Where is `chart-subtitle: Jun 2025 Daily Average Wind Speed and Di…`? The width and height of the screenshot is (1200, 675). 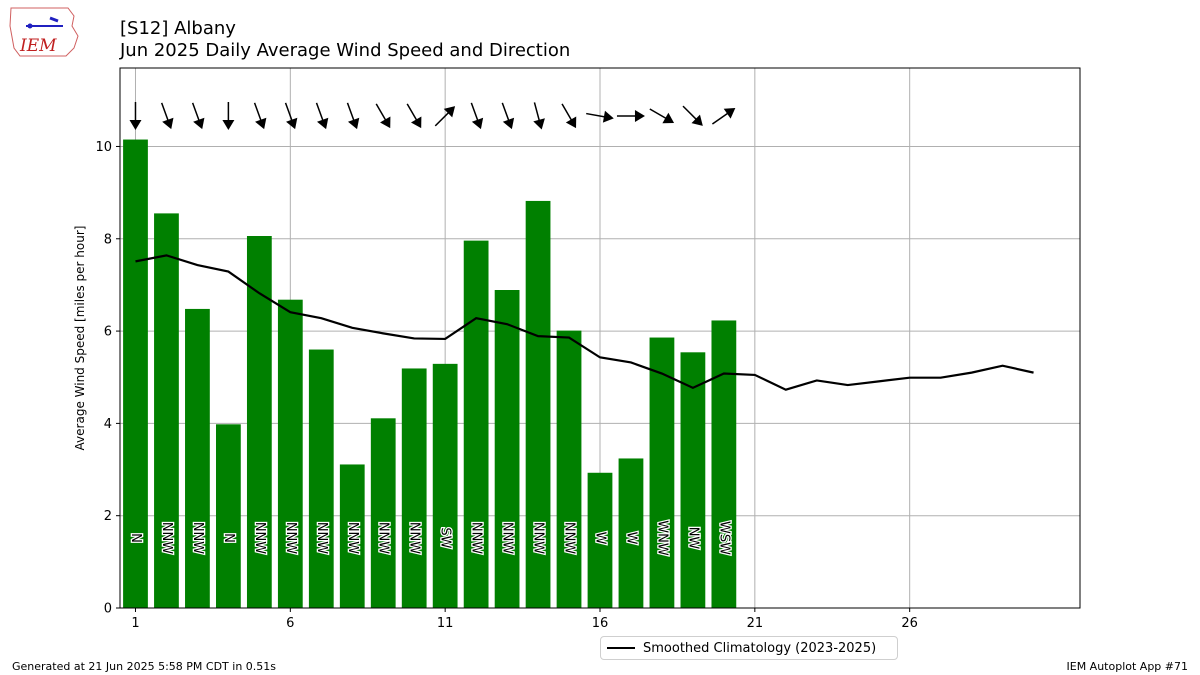 chart-subtitle: Jun 2025 Daily Average Wind Speed and Di… is located at coordinates (345, 50).